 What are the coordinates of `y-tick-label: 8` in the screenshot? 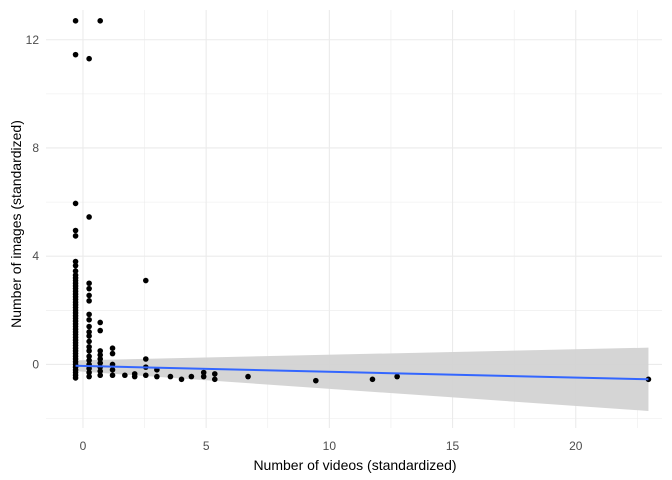 It's located at (35, 148).